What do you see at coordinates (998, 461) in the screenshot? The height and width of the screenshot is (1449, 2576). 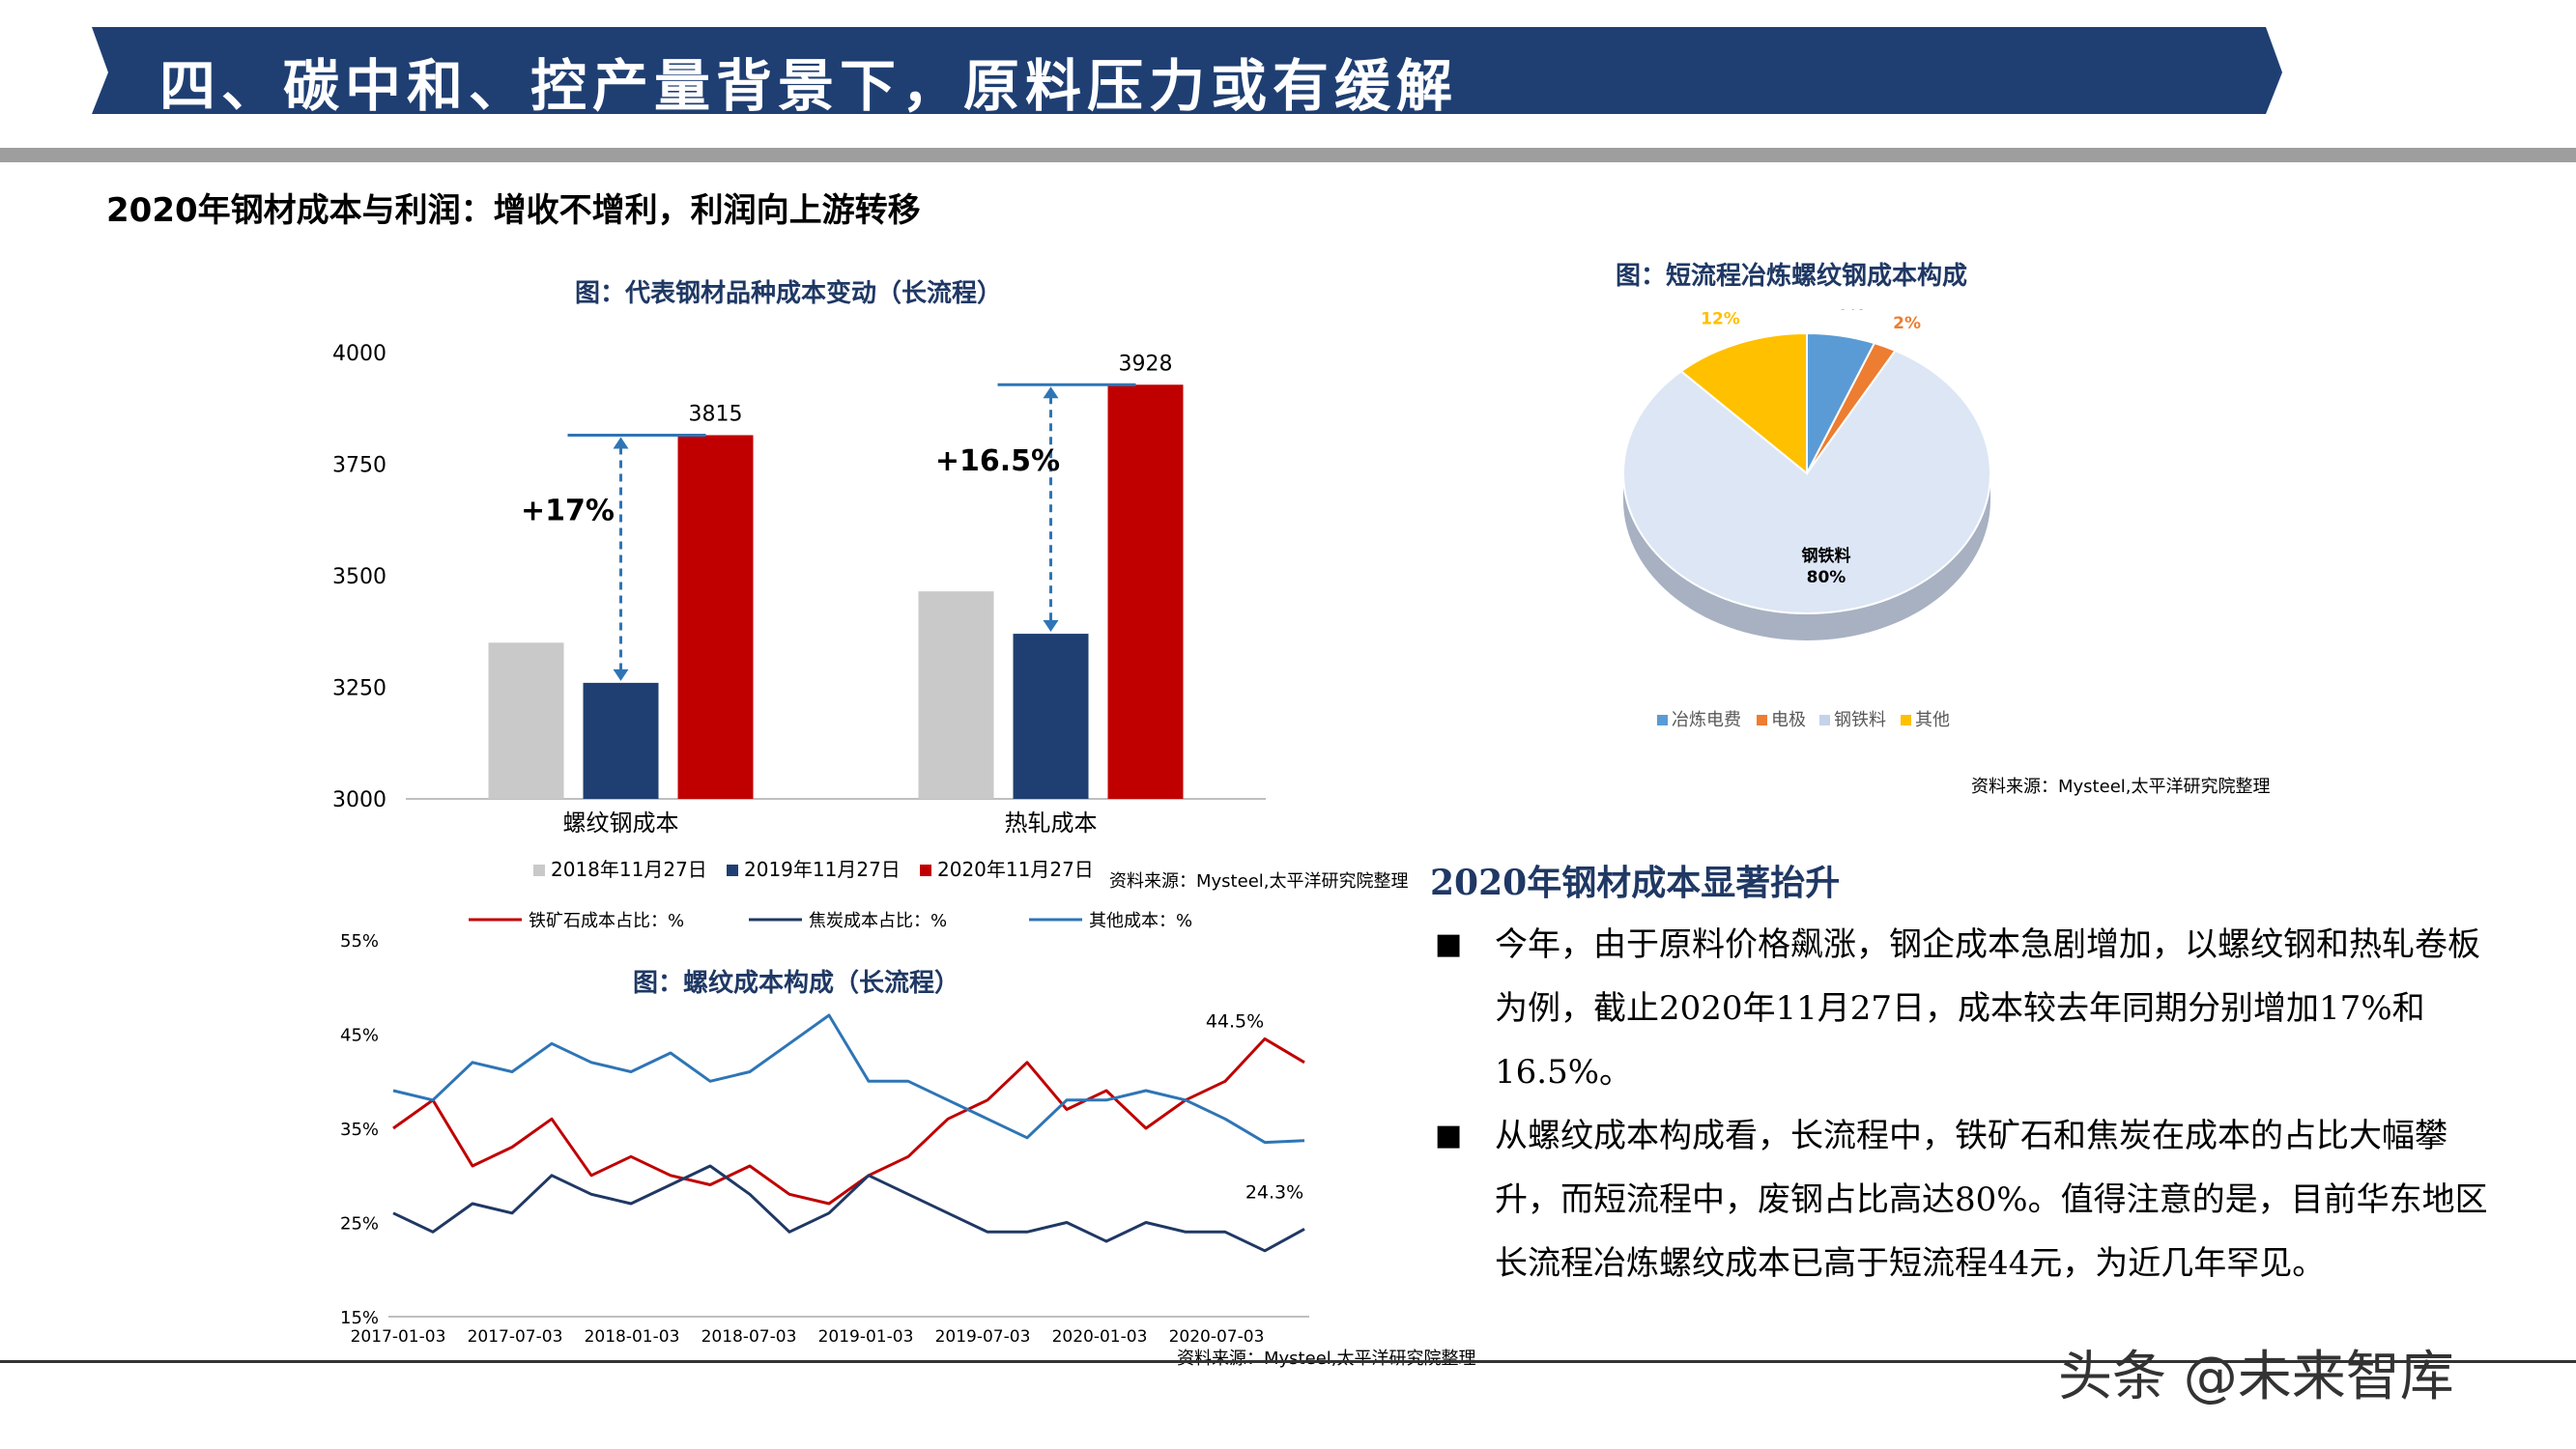 I see `change-annotation: +16.5%` at bounding box center [998, 461].